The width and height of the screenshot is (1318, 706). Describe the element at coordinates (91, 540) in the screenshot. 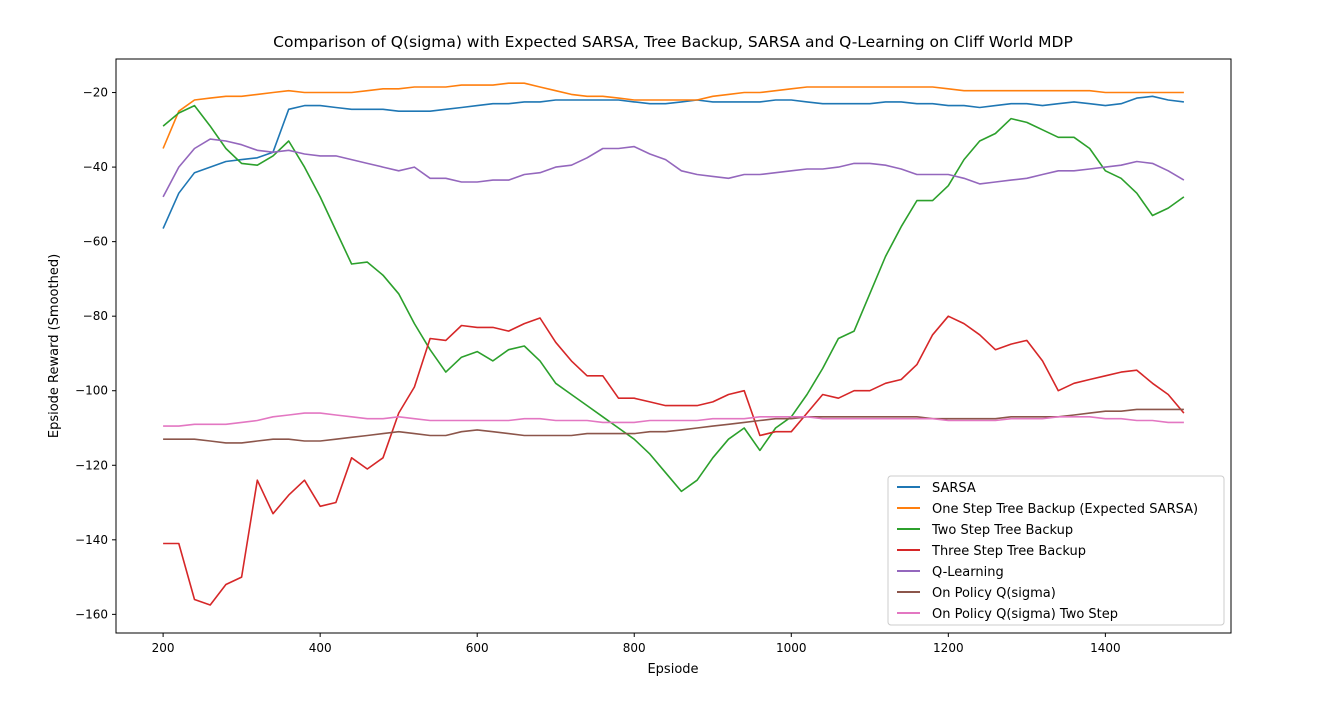

I see `y-tick-label: −140` at that location.